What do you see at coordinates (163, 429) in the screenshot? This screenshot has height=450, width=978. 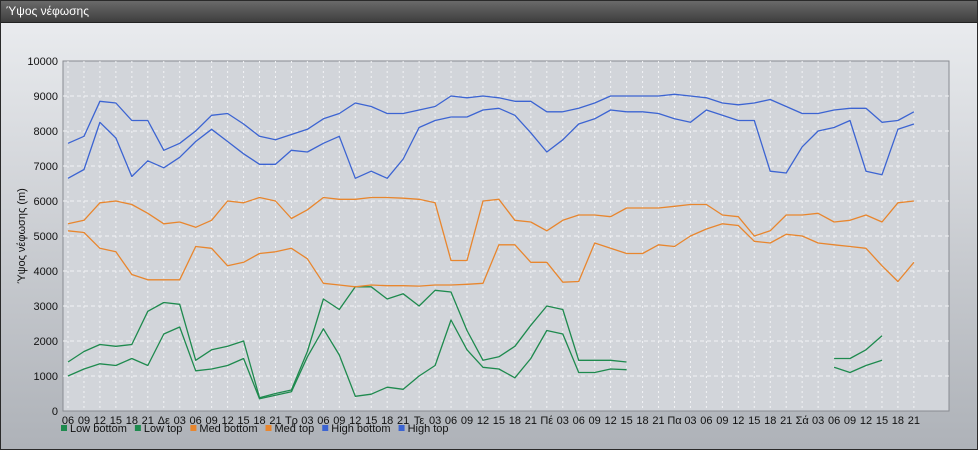 I see `legend-label-1: Low top` at bounding box center [163, 429].